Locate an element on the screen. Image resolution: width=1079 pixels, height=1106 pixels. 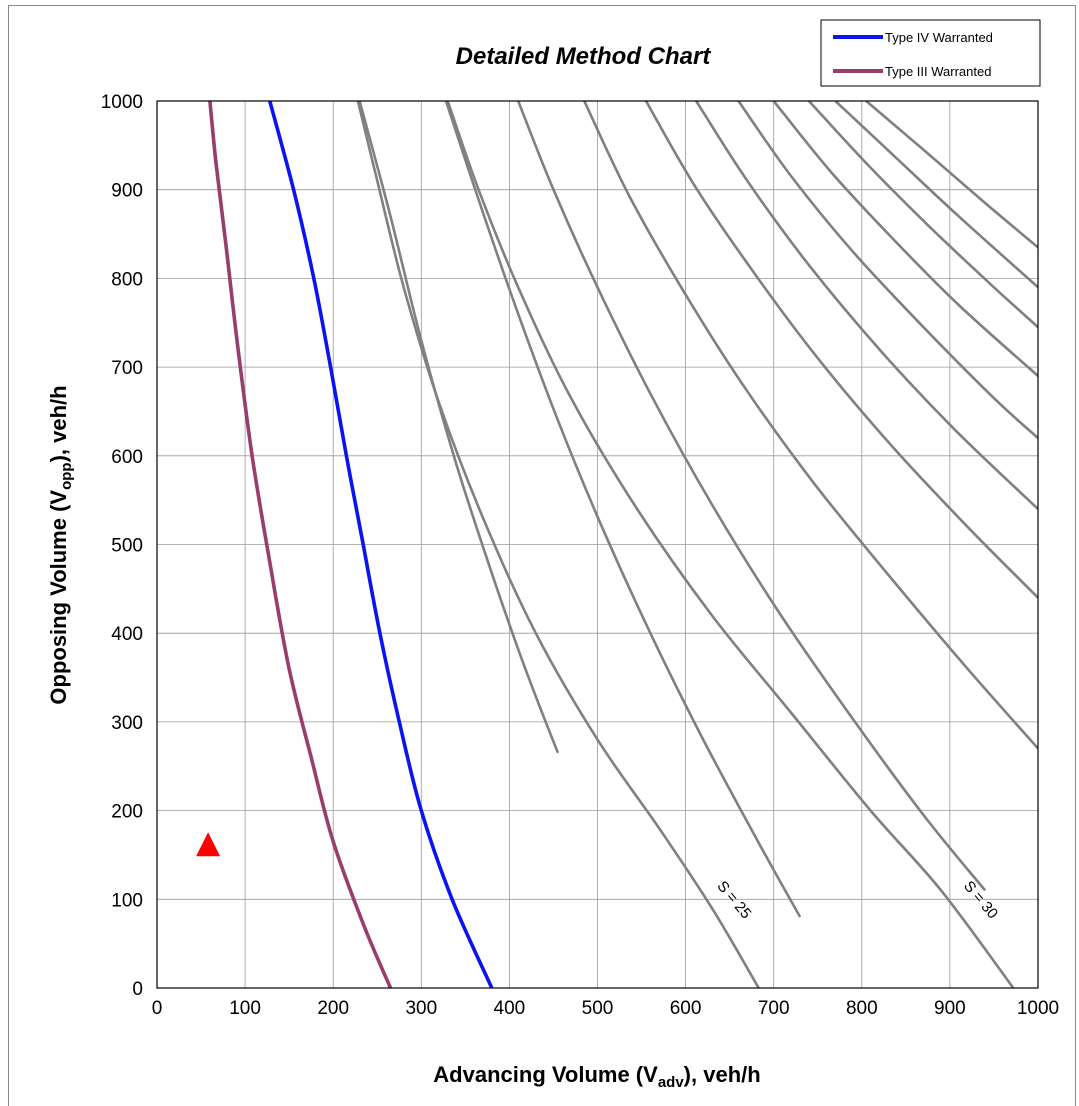
x-tick-label: 300 is located at coordinates (421, 1008).